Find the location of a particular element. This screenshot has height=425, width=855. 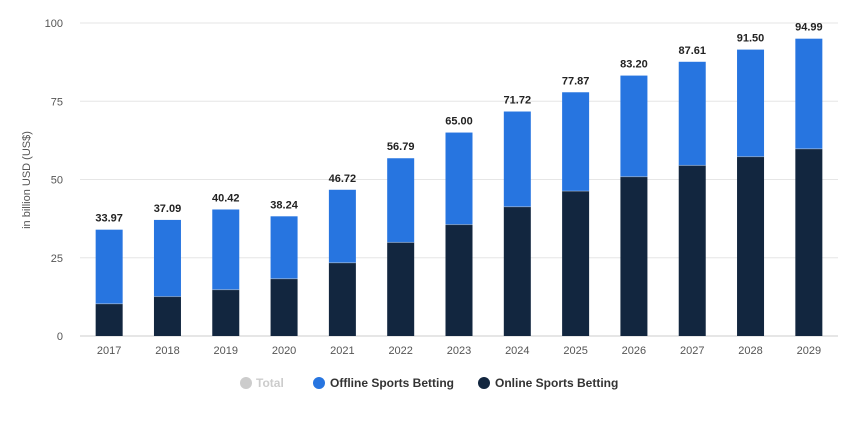

total-data-label: 87.61 is located at coordinates (692, 51).